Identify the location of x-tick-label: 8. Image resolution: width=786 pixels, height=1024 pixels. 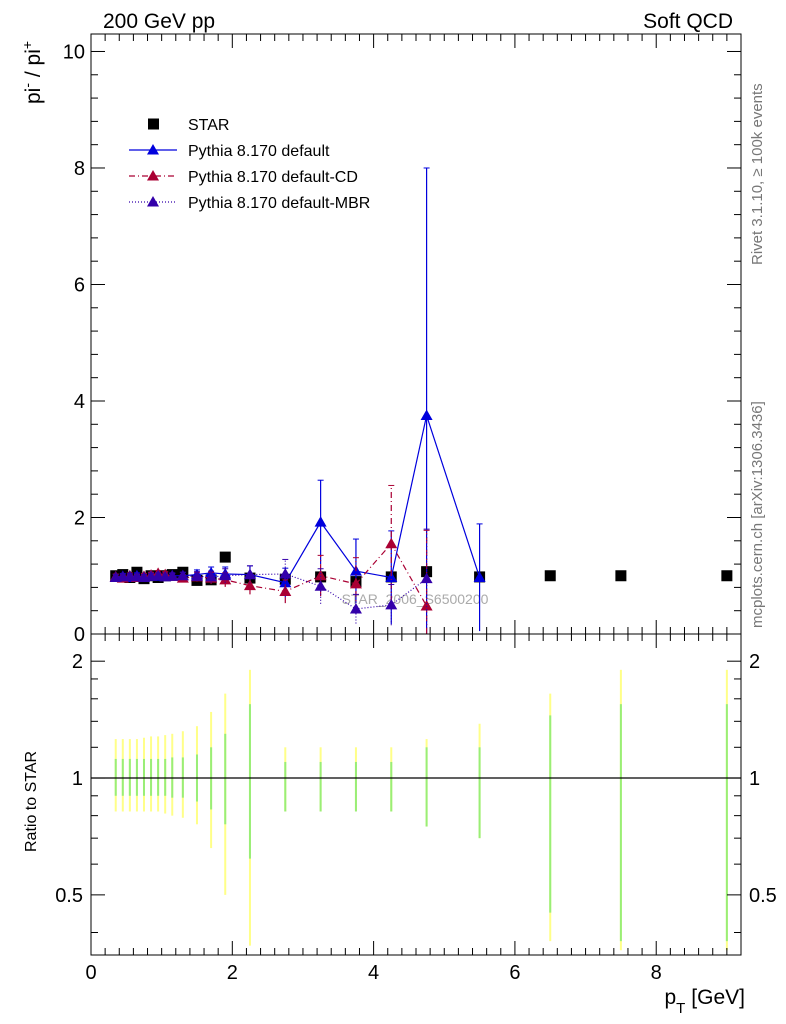
(656, 973).